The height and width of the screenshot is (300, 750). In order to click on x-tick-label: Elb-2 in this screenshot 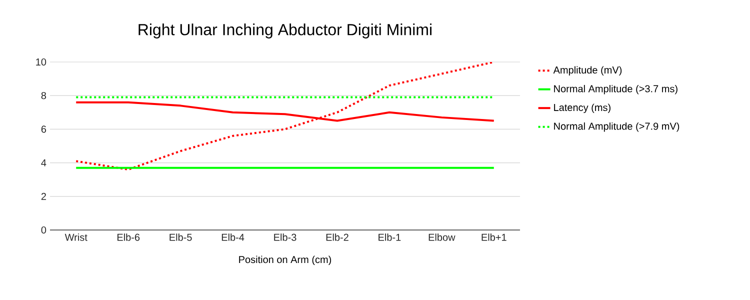, I will do `click(337, 237)`.